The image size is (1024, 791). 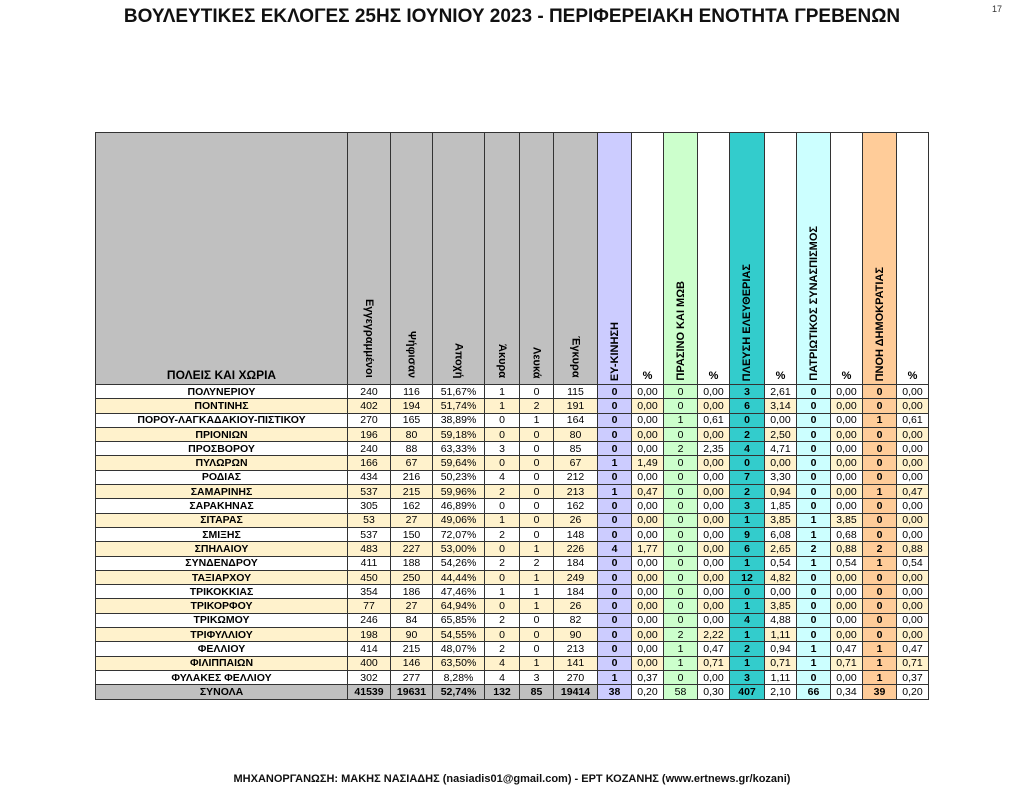 I want to click on cell-stat: 414, so click(x=369, y=649).